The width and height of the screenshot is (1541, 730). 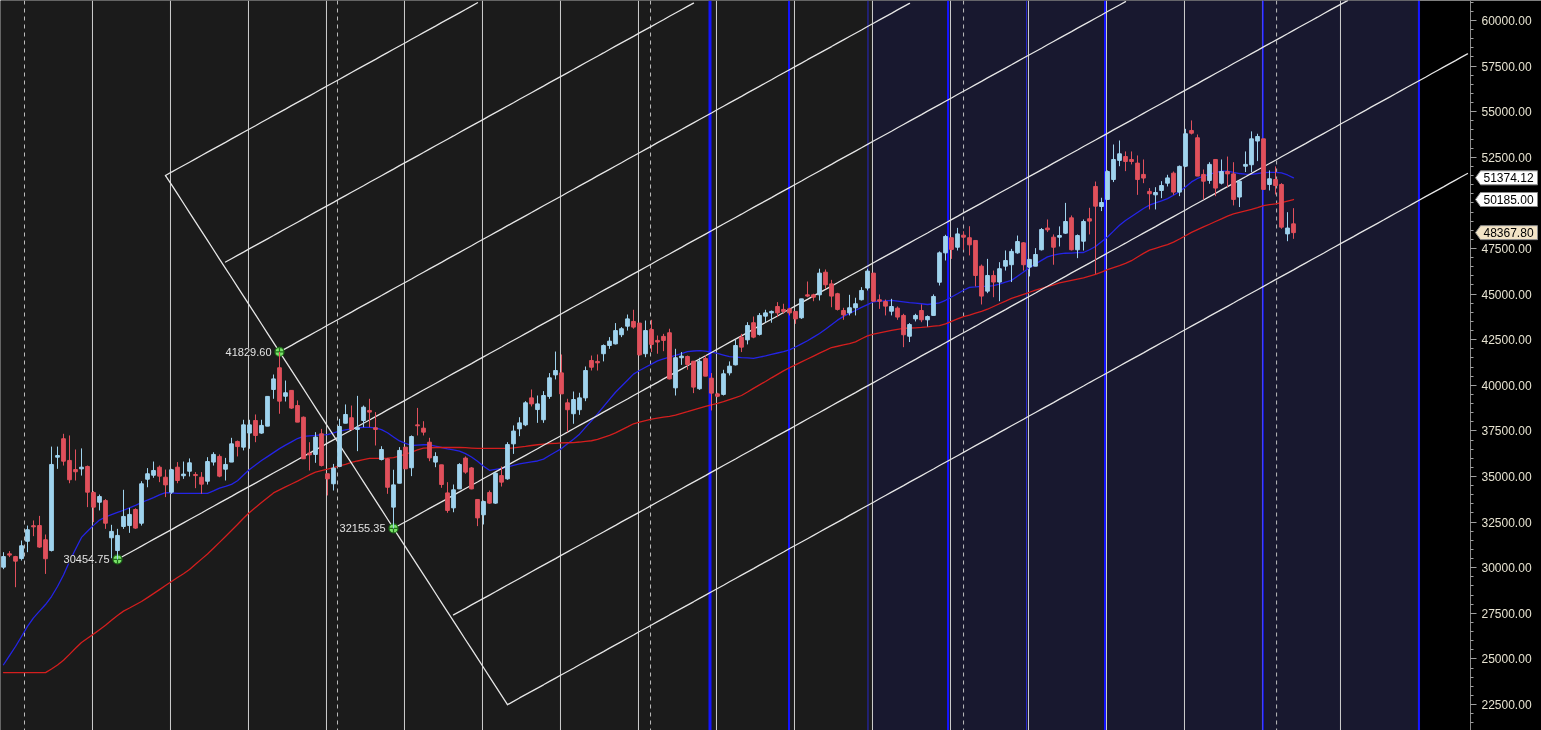 I want to click on y-tick-label: 47500.00, so click(x=1506, y=248).